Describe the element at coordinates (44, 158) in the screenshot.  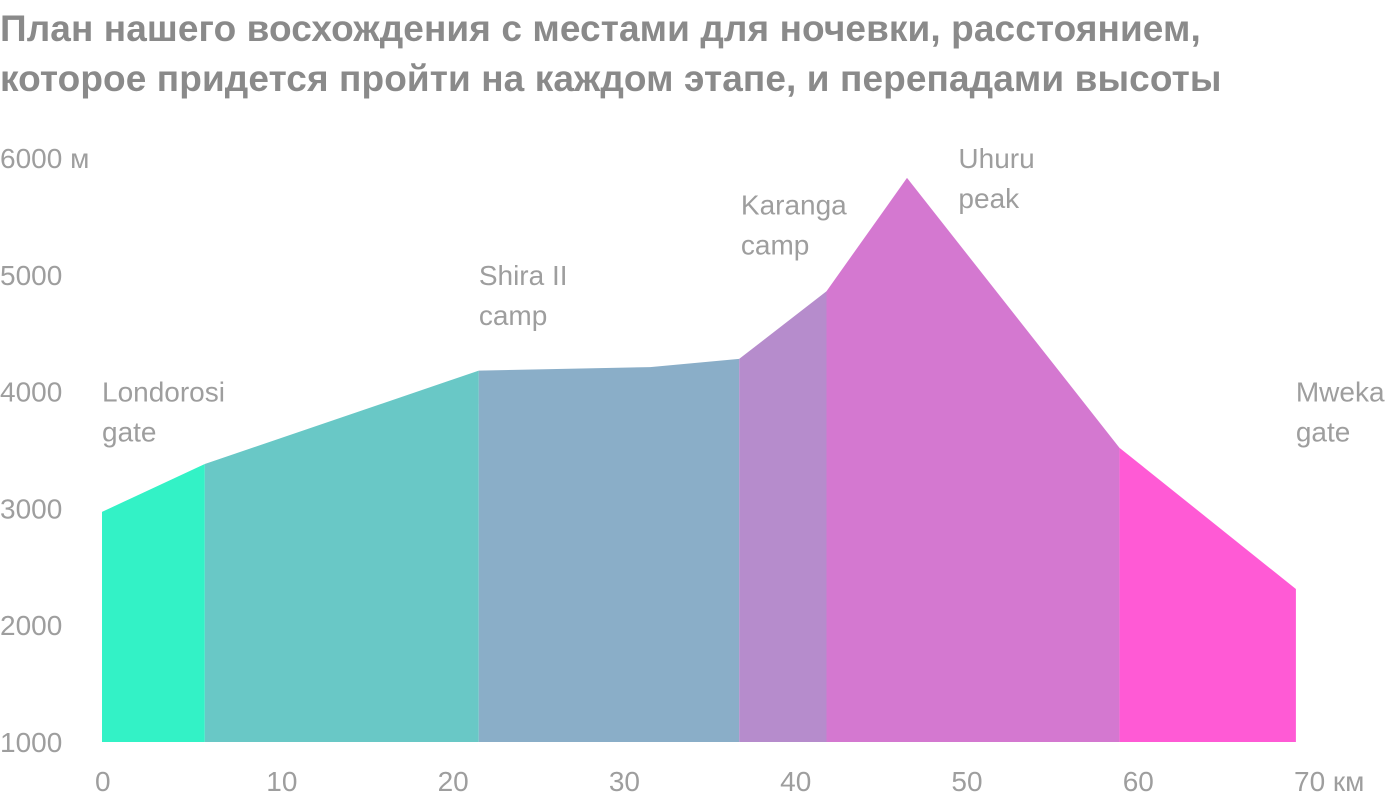
I see `y-tick-label: 6000 м` at that location.